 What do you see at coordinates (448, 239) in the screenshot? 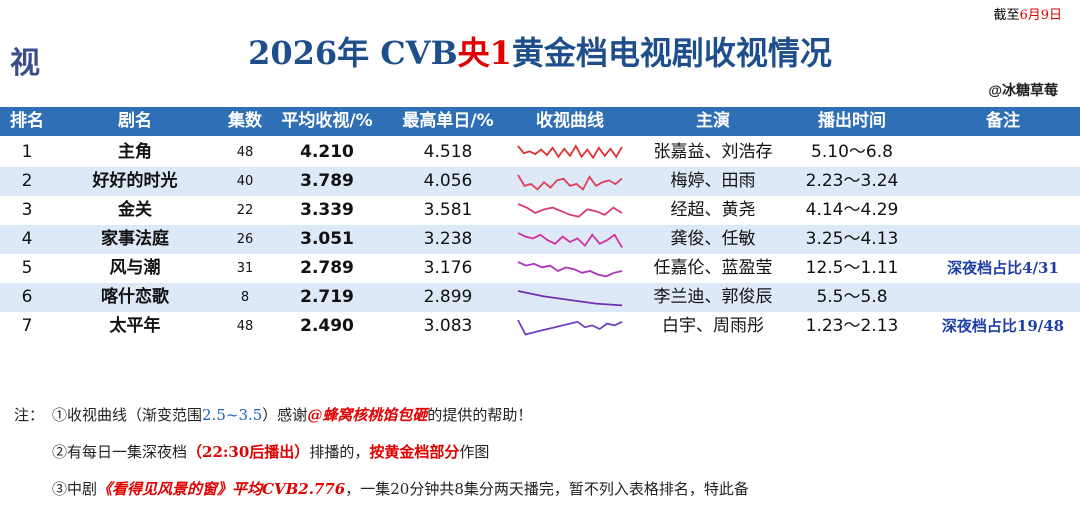
I see `table-cell: 3.238` at bounding box center [448, 239].